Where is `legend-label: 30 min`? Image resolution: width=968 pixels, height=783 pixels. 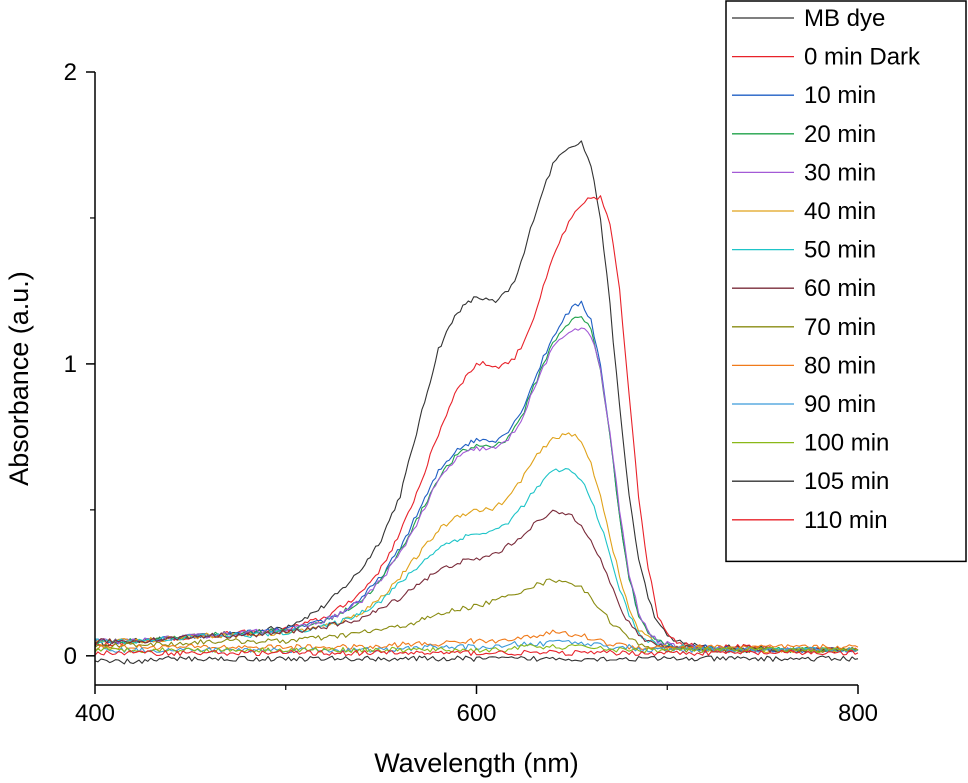 legend-label: 30 min is located at coordinates (840, 172).